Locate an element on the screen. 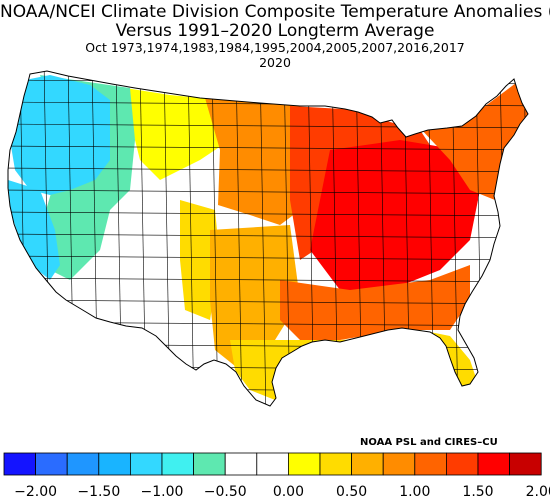 This screenshot has height=499, width=550. data-credit: NOAA PSL and CIRES–CU is located at coordinates (429, 442).